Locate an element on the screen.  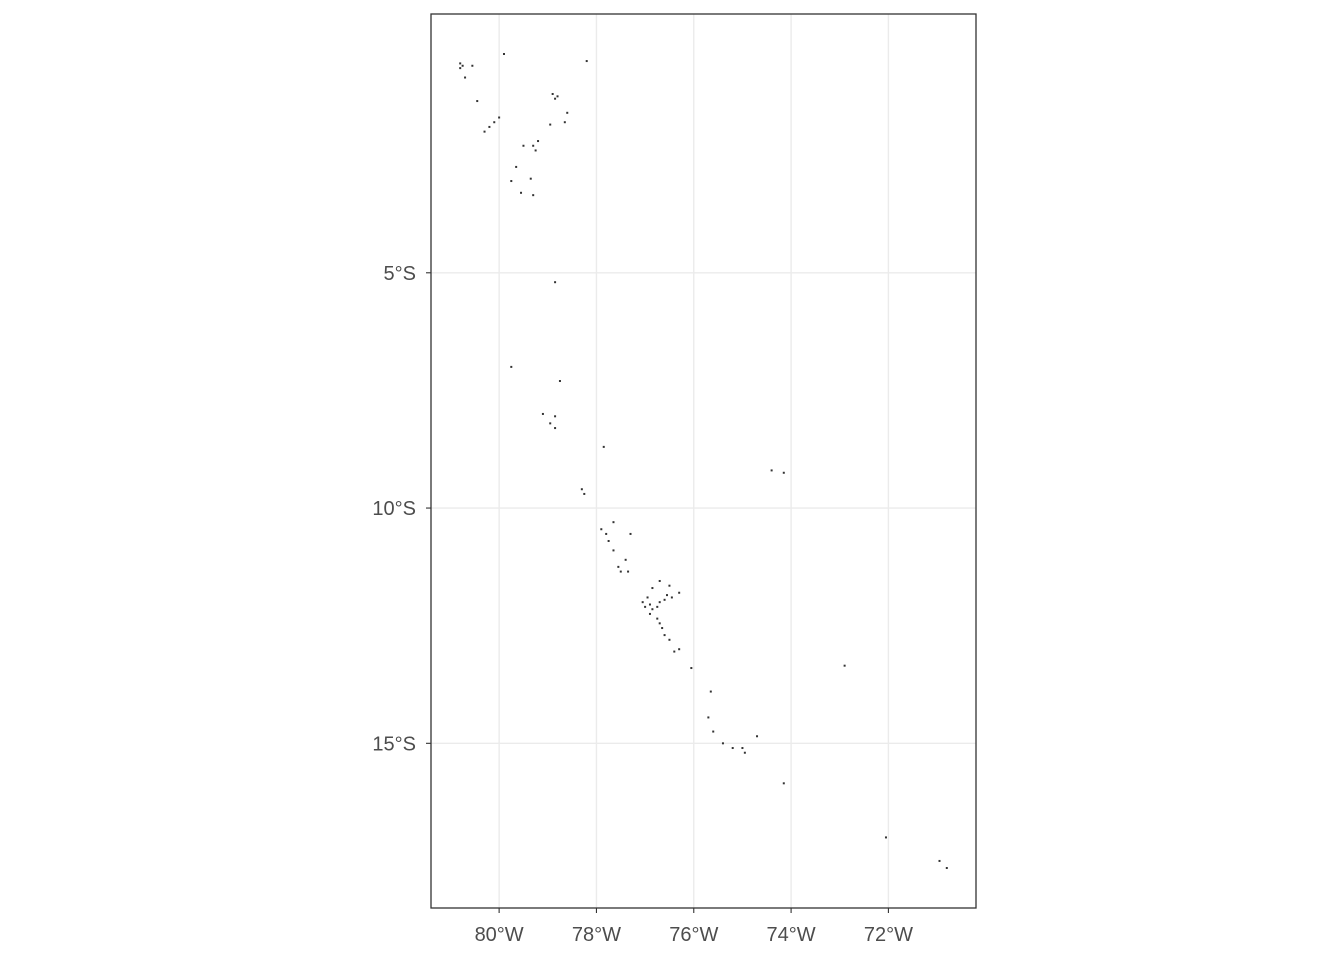
y-tick-label-0: 5°S is located at coordinates (400, 274).